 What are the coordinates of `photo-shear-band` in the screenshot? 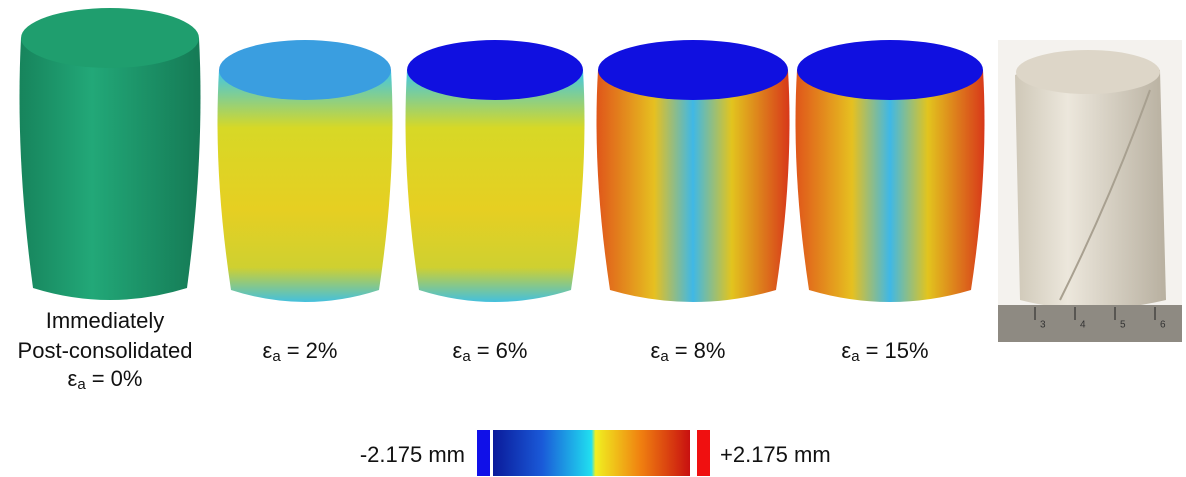 It's located at (1105, 195).